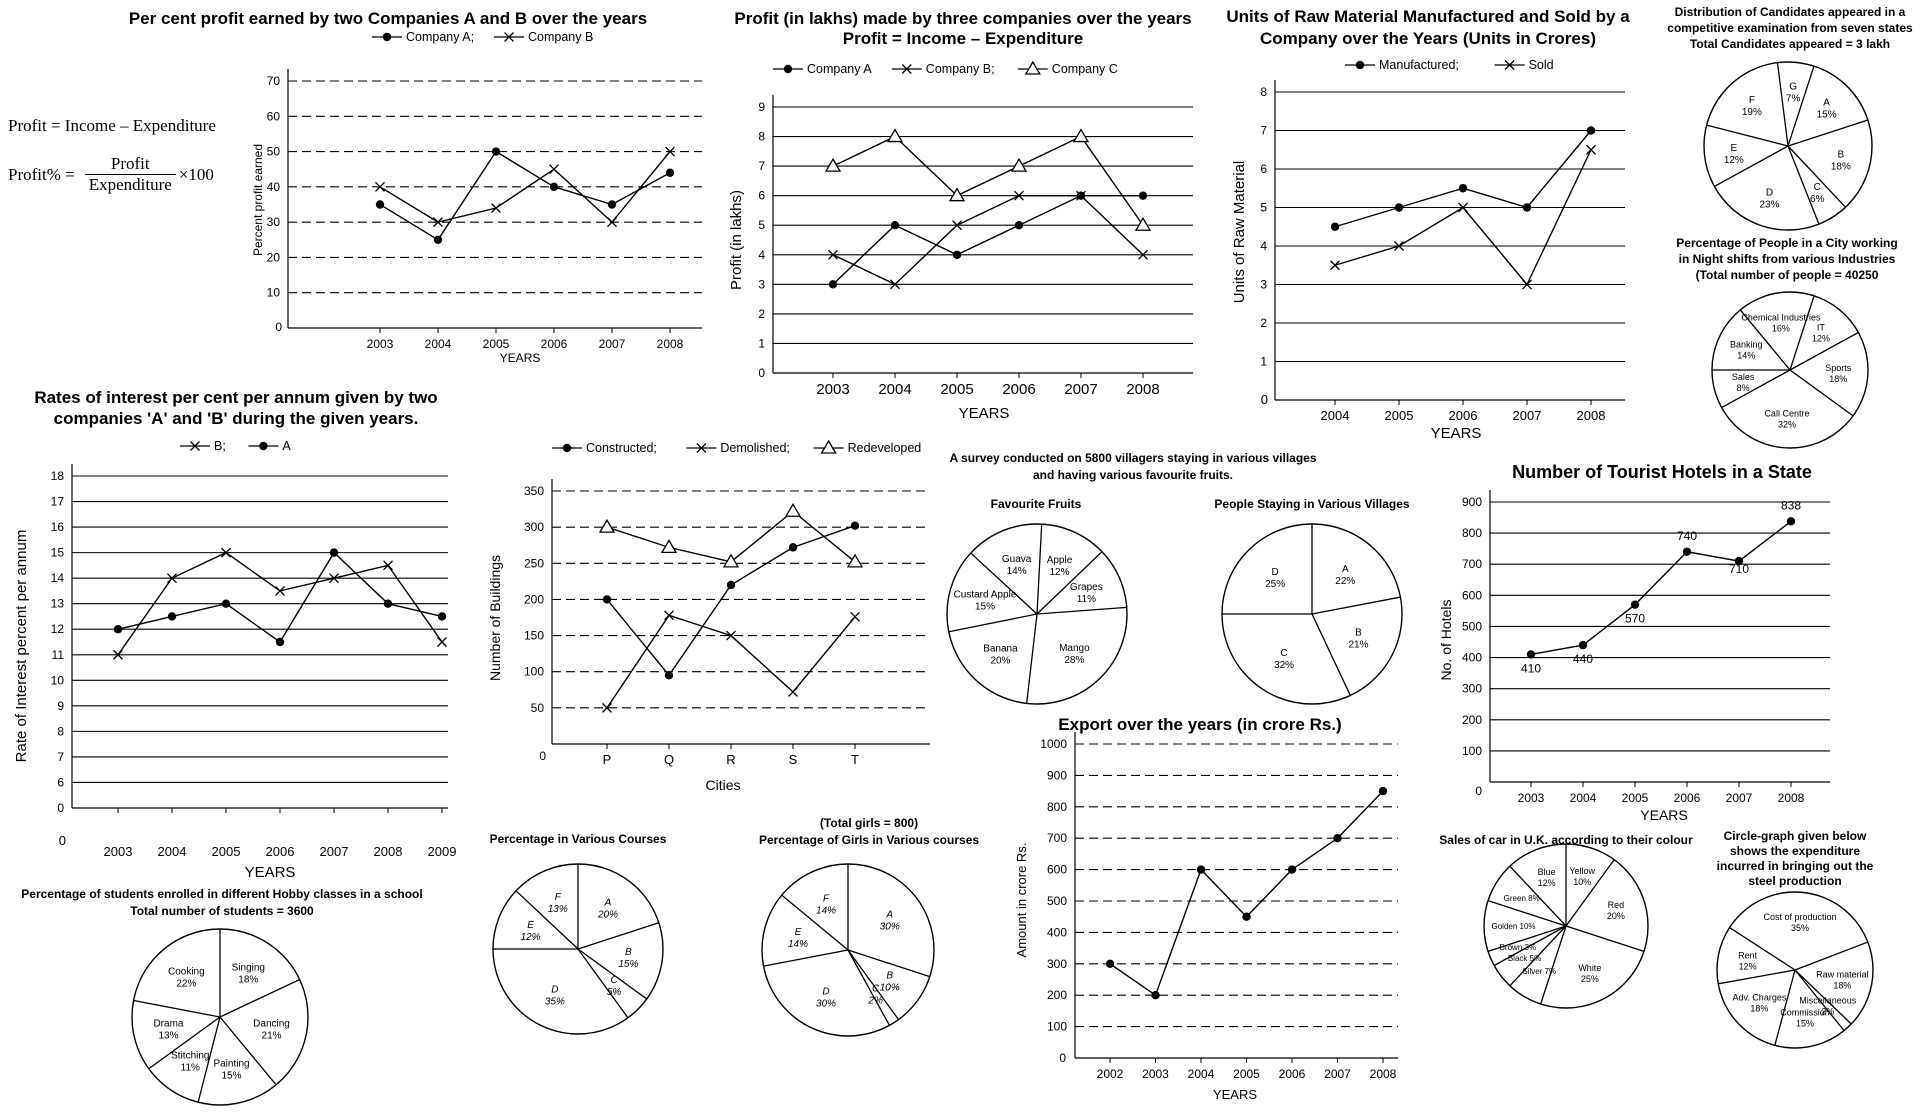 The height and width of the screenshot is (1113, 1930). What do you see at coordinates (534, 491) in the screenshot?
I see `y-tick-label: 350` at bounding box center [534, 491].